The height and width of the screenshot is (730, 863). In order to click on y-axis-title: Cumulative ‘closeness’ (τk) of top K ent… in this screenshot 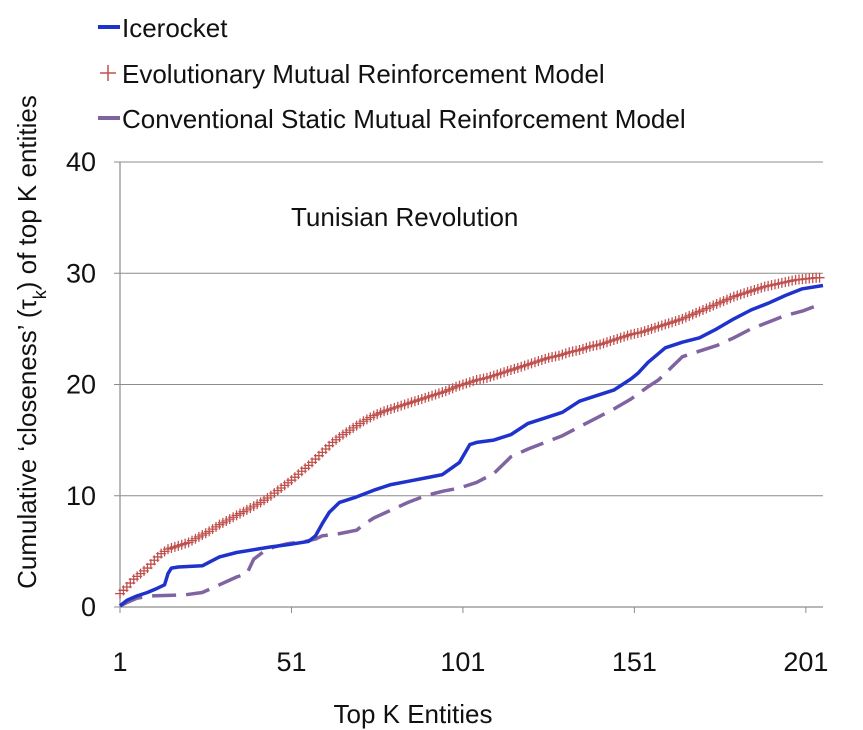, I will do `click(31, 342)`.